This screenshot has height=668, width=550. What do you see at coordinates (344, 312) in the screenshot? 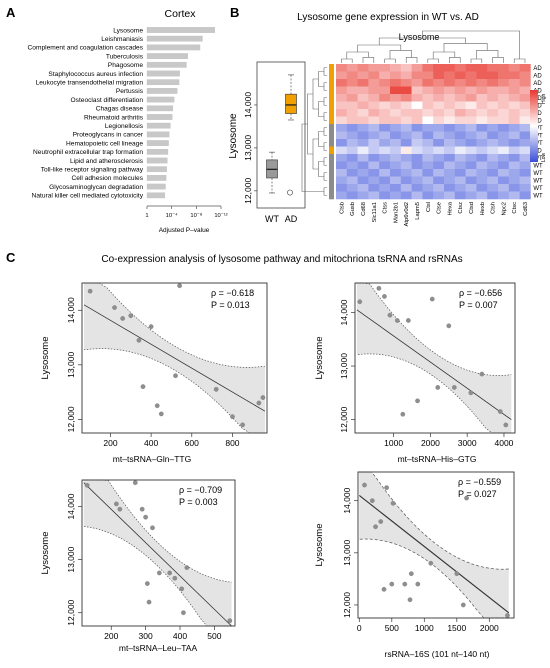
I see `y-tick-label: 14,000` at bounding box center [344, 312].